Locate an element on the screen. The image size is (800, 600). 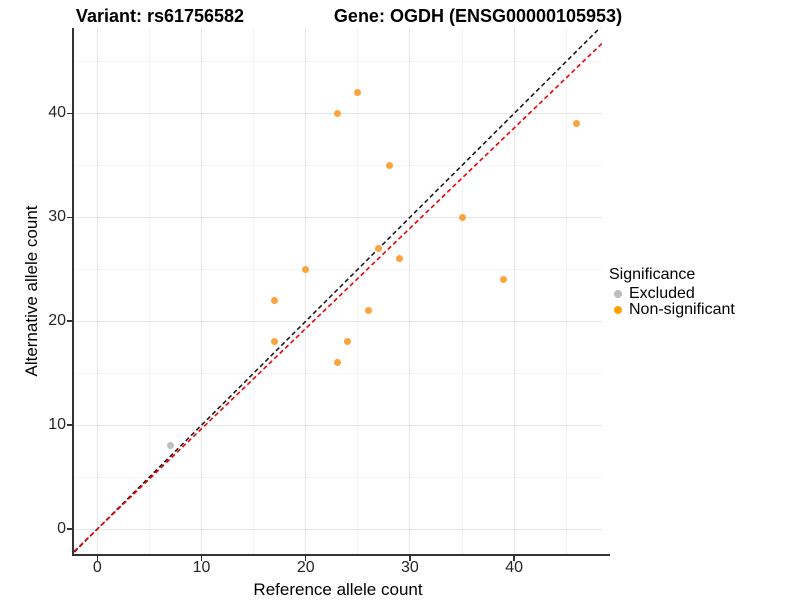
y-tick-label: 30 is located at coordinates (57, 217).